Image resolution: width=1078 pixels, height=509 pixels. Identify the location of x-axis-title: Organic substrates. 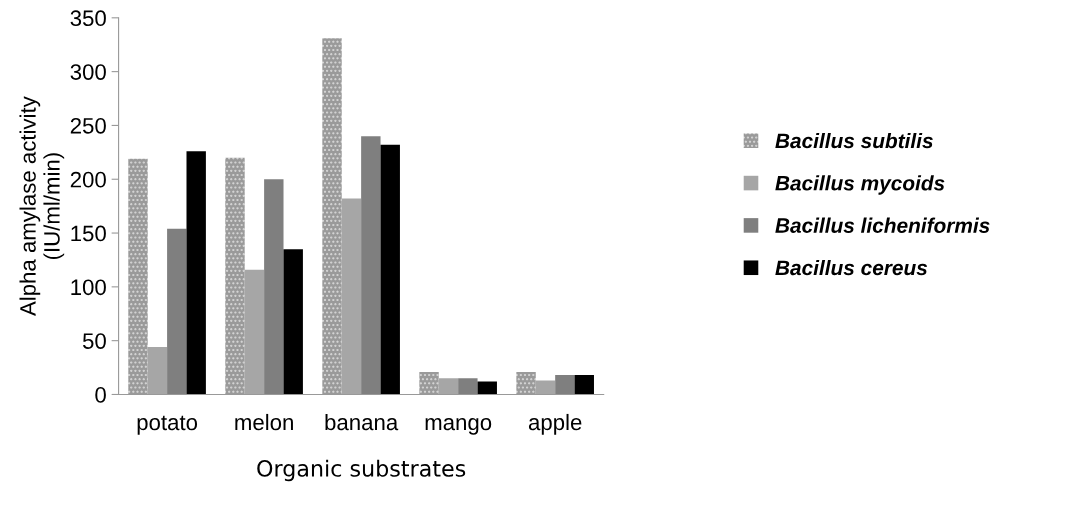
(361, 470).